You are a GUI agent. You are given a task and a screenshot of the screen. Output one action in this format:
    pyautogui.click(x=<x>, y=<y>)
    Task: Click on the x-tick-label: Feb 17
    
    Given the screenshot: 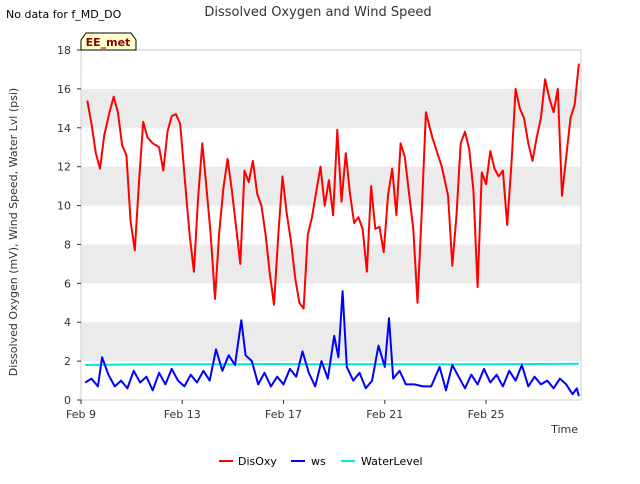 What is the action you would take?
    pyautogui.click(x=283, y=414)
    